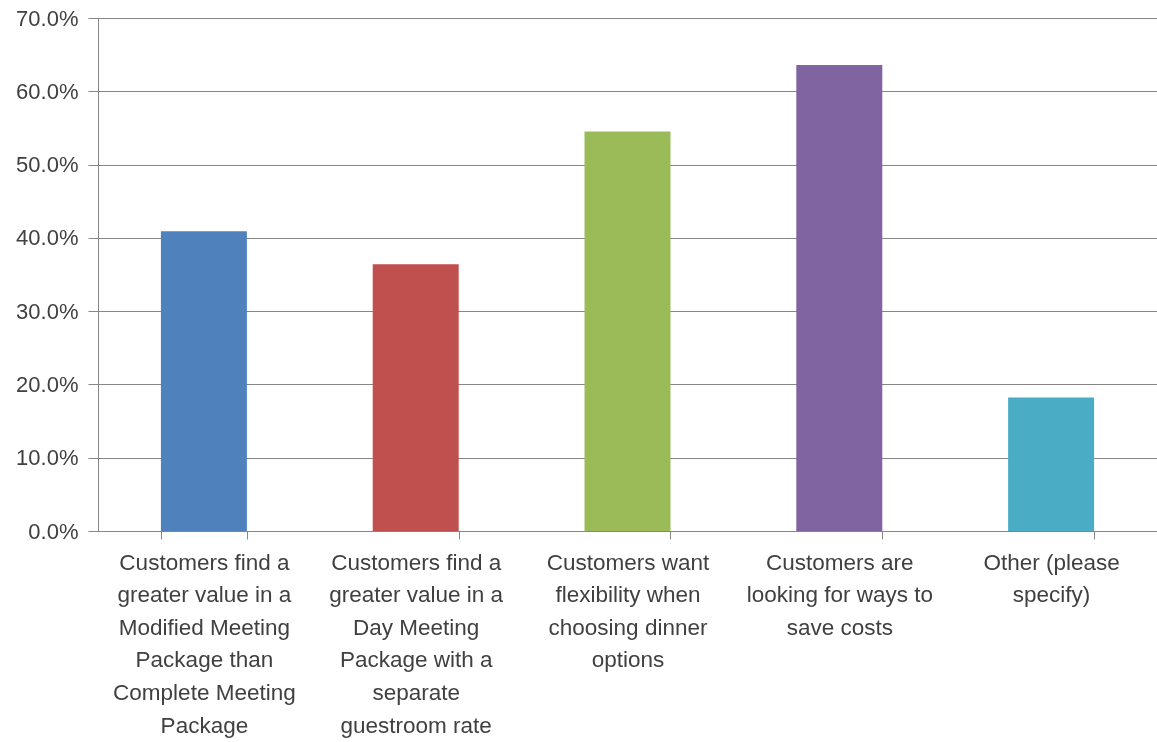  What do you see at coordinates (839, 594) in the screenshot?
I see `x-tick-label: Customers are looking for ways to save costs` at bounding box center [839, 594].